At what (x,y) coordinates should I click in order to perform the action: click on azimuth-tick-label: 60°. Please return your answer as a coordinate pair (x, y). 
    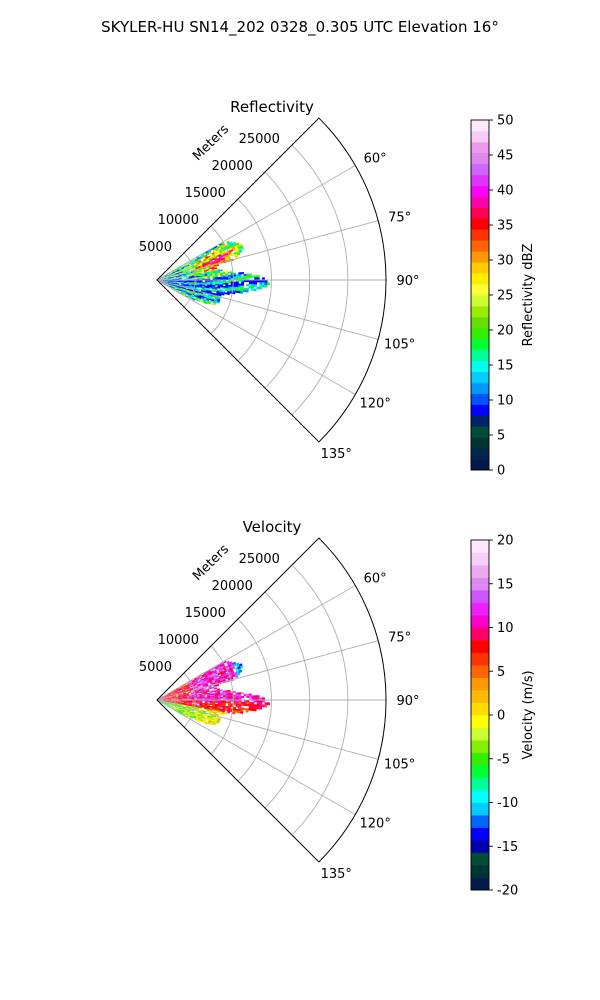
    Looking at the image, I should click on (375, 579).